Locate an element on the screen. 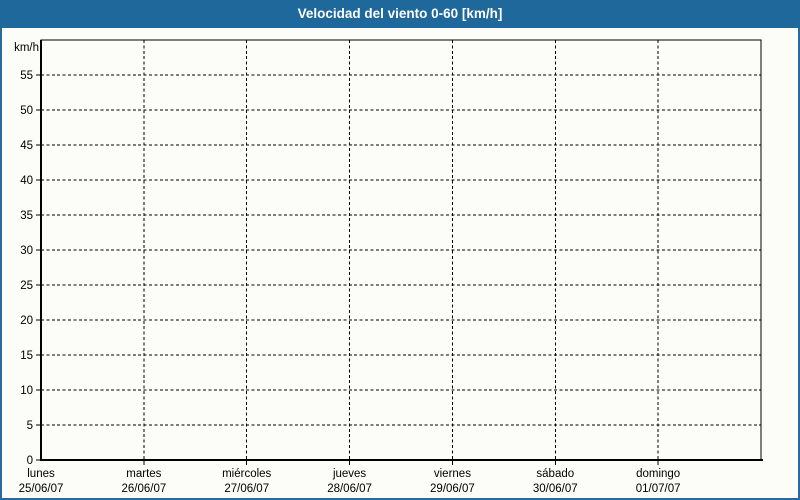  x-day-label: miércoles is located at coordinates (246, 474).